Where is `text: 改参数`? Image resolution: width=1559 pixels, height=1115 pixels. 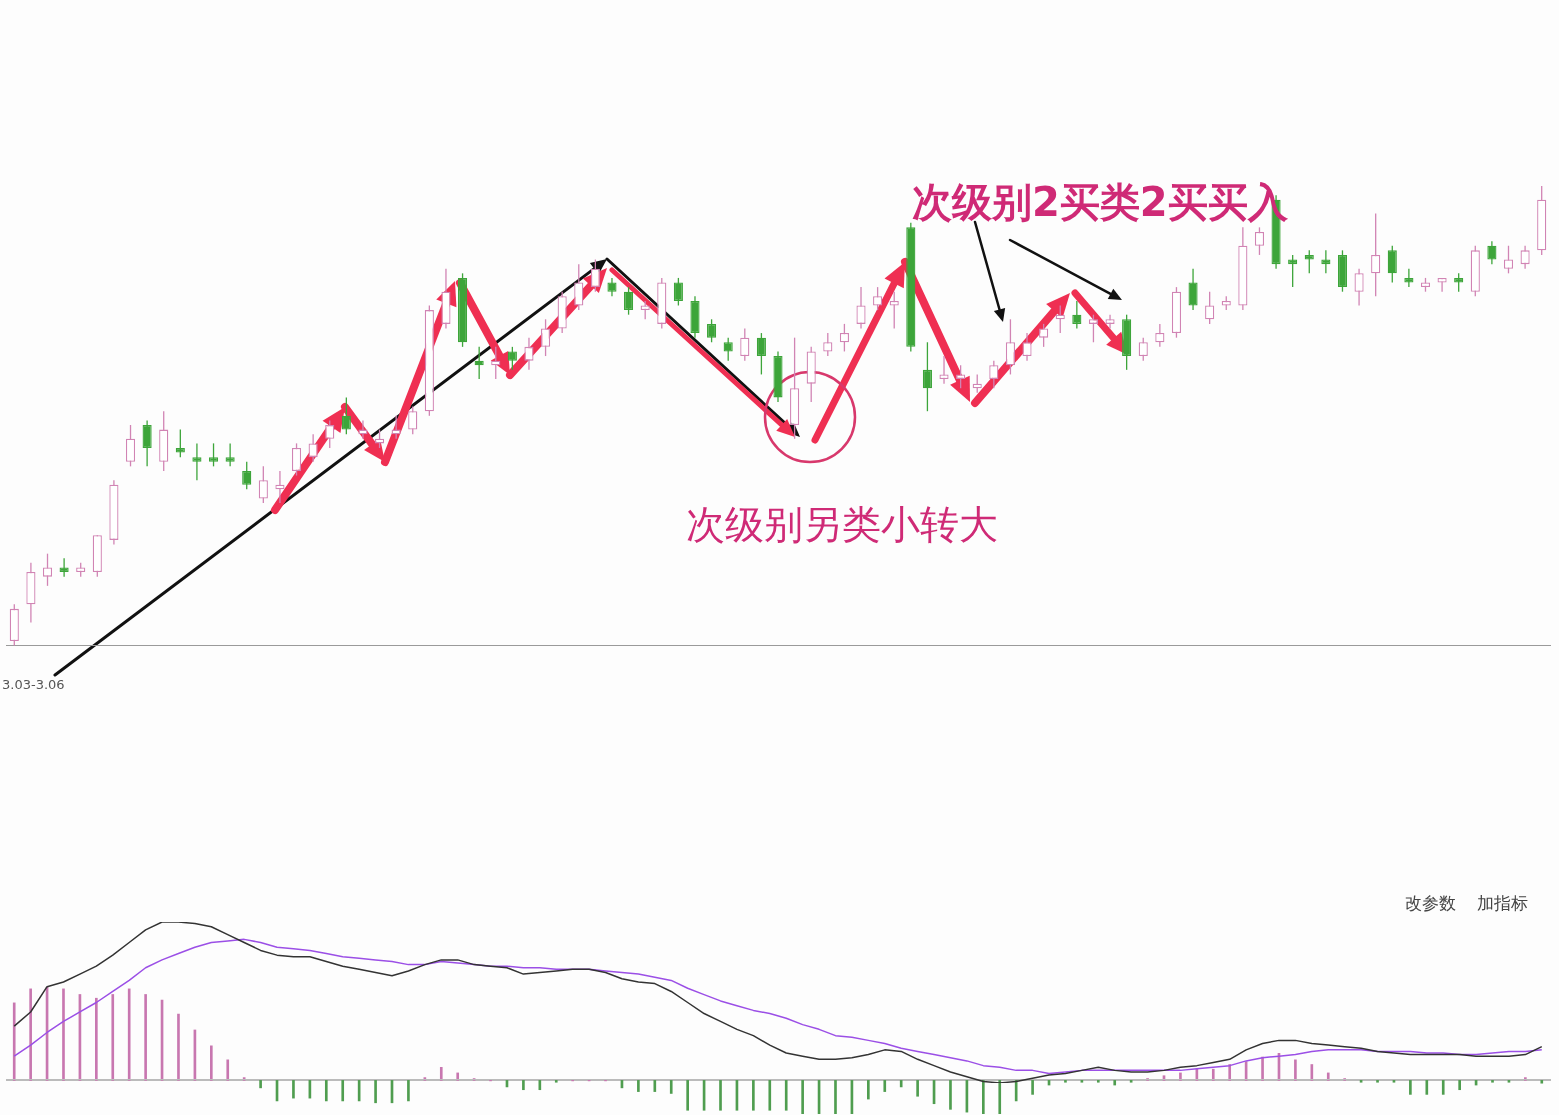
text: 改参数 is located at coordinates (1430, 903).